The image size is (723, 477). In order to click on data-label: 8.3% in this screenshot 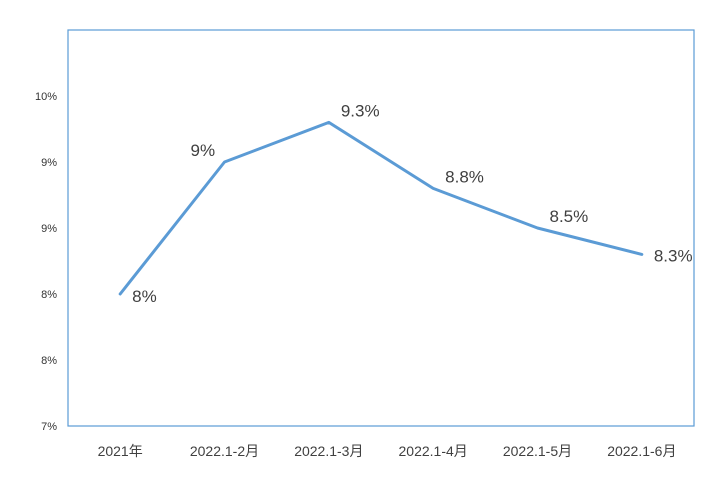, I will do `click(673, 255)`.